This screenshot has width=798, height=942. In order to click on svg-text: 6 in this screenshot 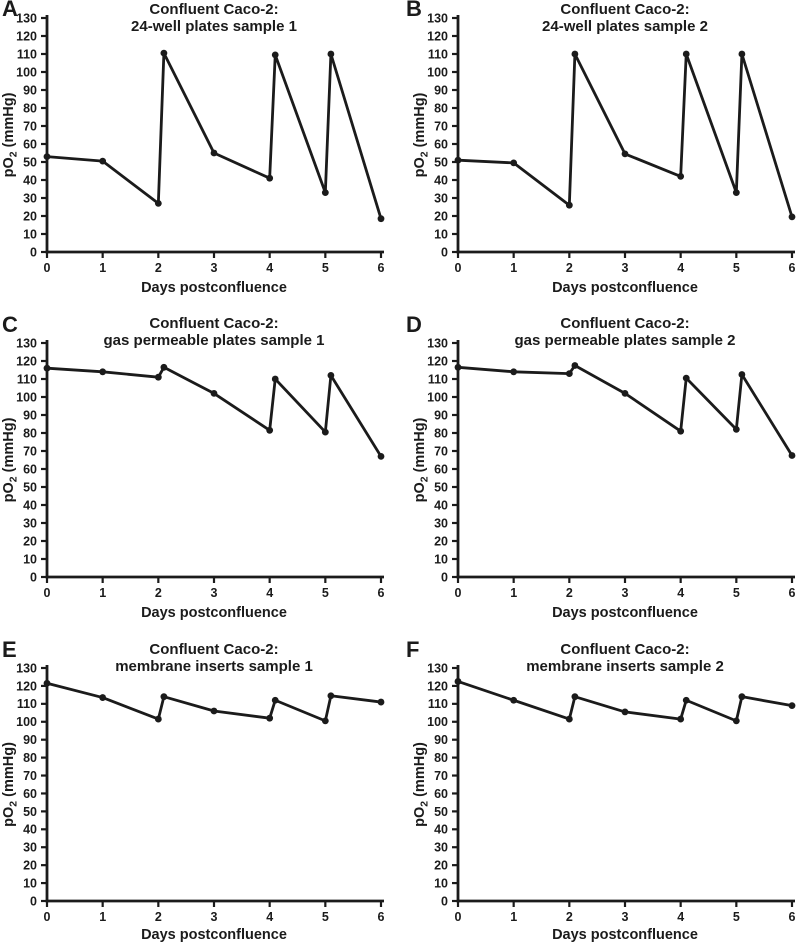, I will do `click(381, 268)`.